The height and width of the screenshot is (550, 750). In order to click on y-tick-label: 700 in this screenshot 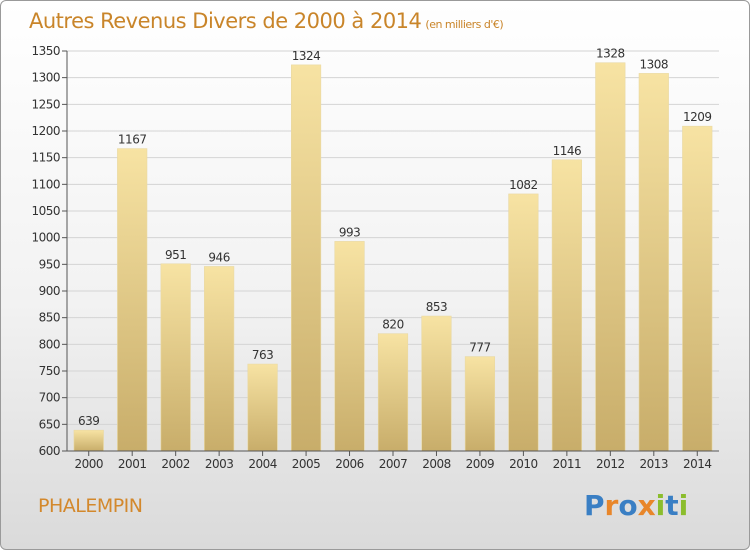, I will do `click(49, 398)`.